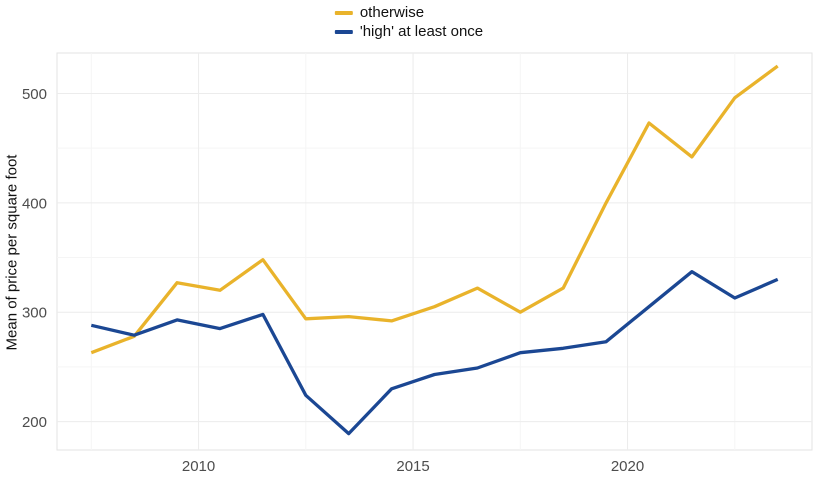  I want to click on legend-item-label: otherwise, so click(392, 12).